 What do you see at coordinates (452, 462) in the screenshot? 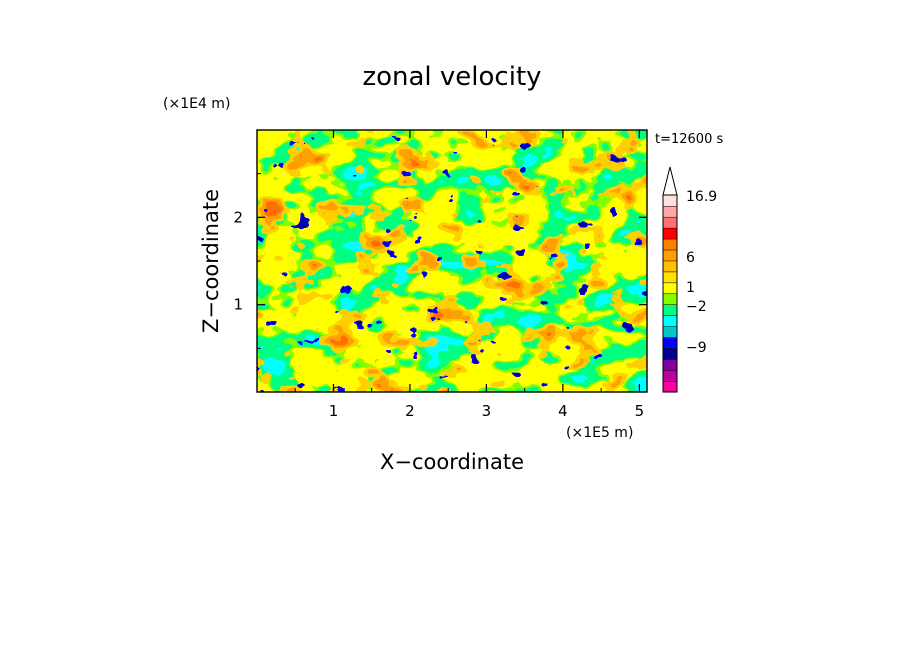
I see `x-axis-title: X−coordinate` at bounding box center [452, 462].